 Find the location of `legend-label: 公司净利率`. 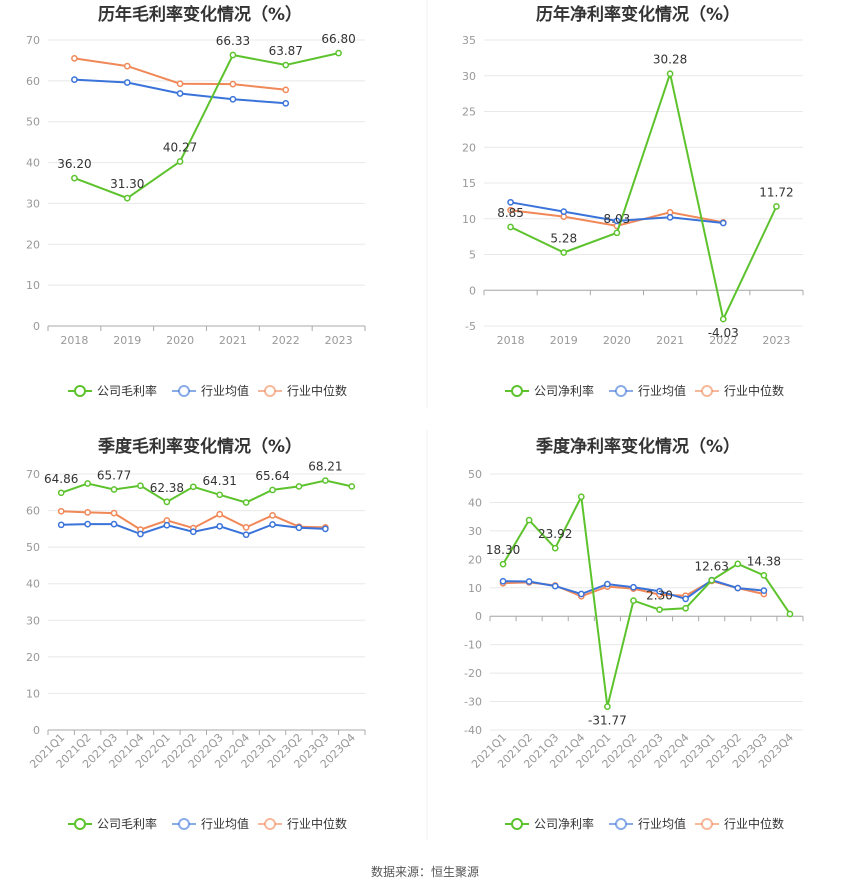

legend-label: 公司净利率 is located at coordinates (564, 823).